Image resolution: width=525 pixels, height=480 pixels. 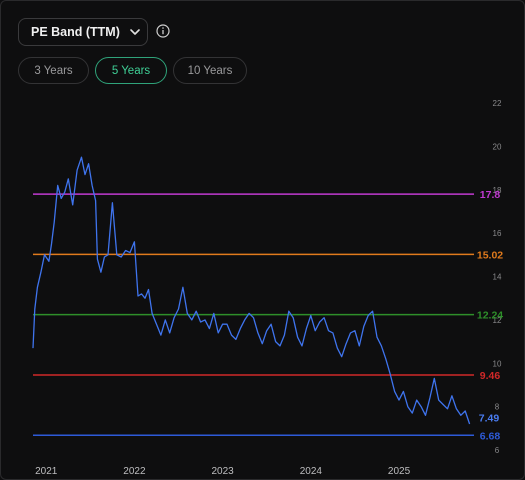 What do you see at coordinates (223, 471) in the screenshot?
I see `x-tick-label: 2023` at bounding box center [223, 471].